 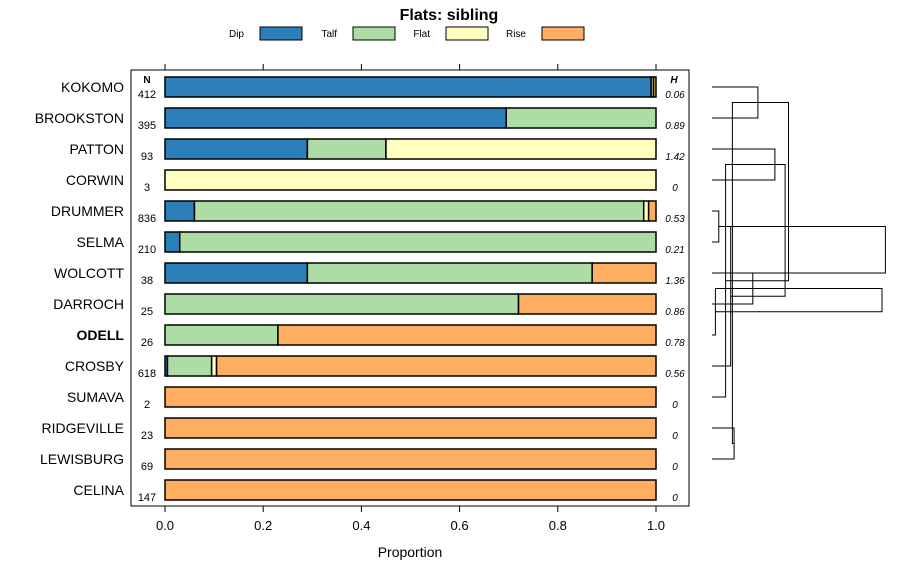 What do you see at coordinates (675, 126) in the screenshot?
I see `h-value-brookston: 0.89` at bounding box center [675, 126].